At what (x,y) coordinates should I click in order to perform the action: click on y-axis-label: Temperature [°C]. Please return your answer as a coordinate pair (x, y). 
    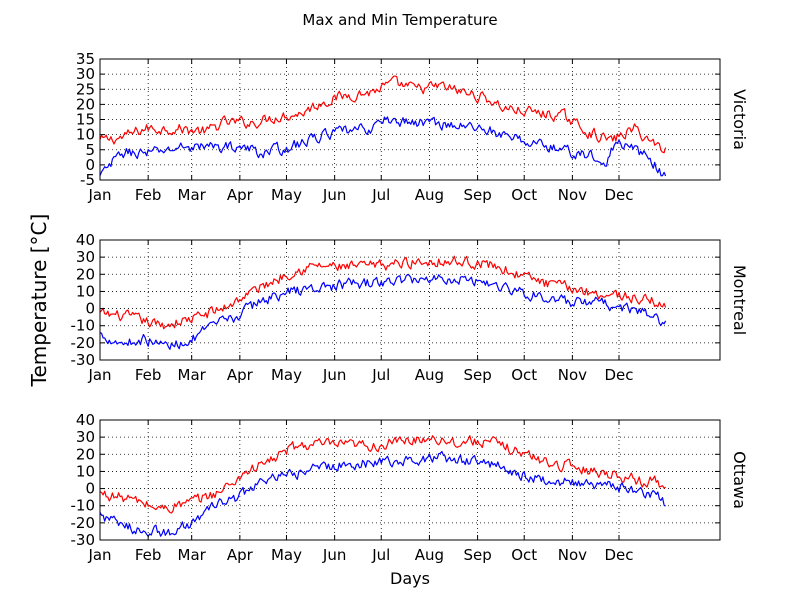
    Looking at the image, I should click on (39, 301).